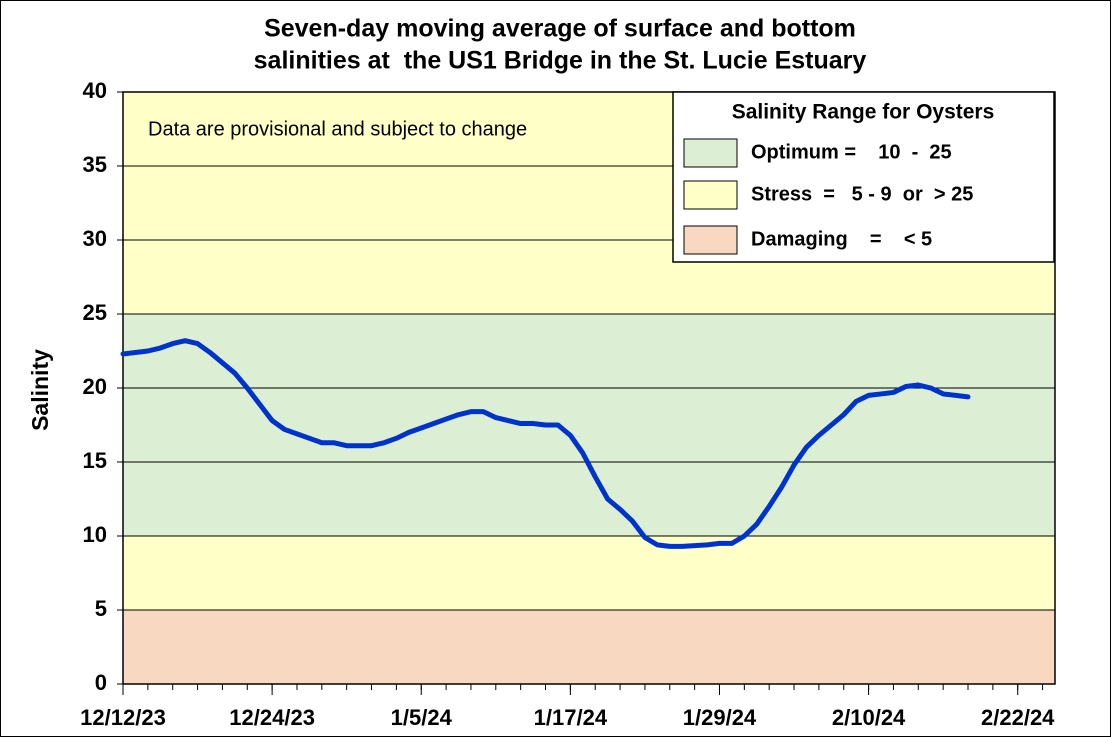 The height and width of the screenshot is (737, 1111). Describe the element at coordinates (95, 238) in the screenshot. I see `y-tick-label: 30` at that location.